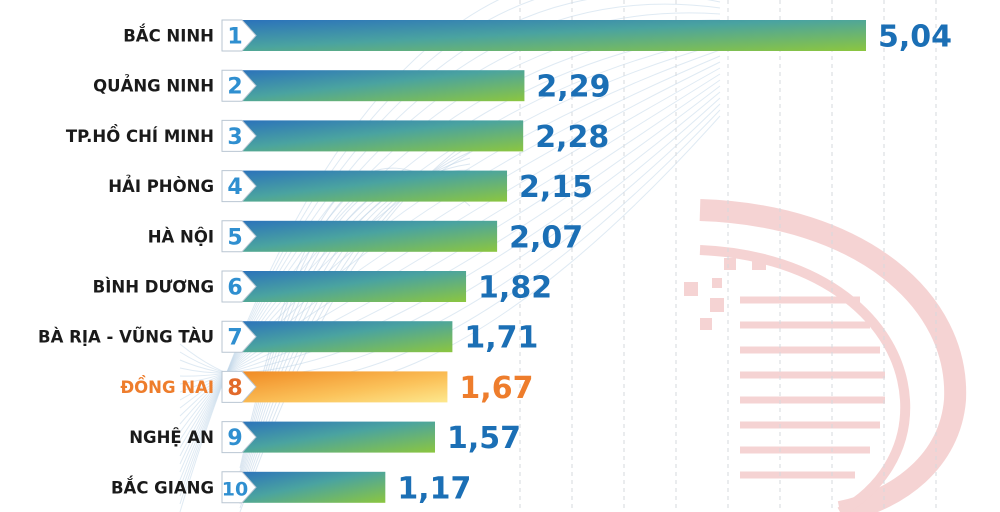 This screenshot has height=512, width=1000. I want to click on category-label: BẮC NINH, so click(168, 35).